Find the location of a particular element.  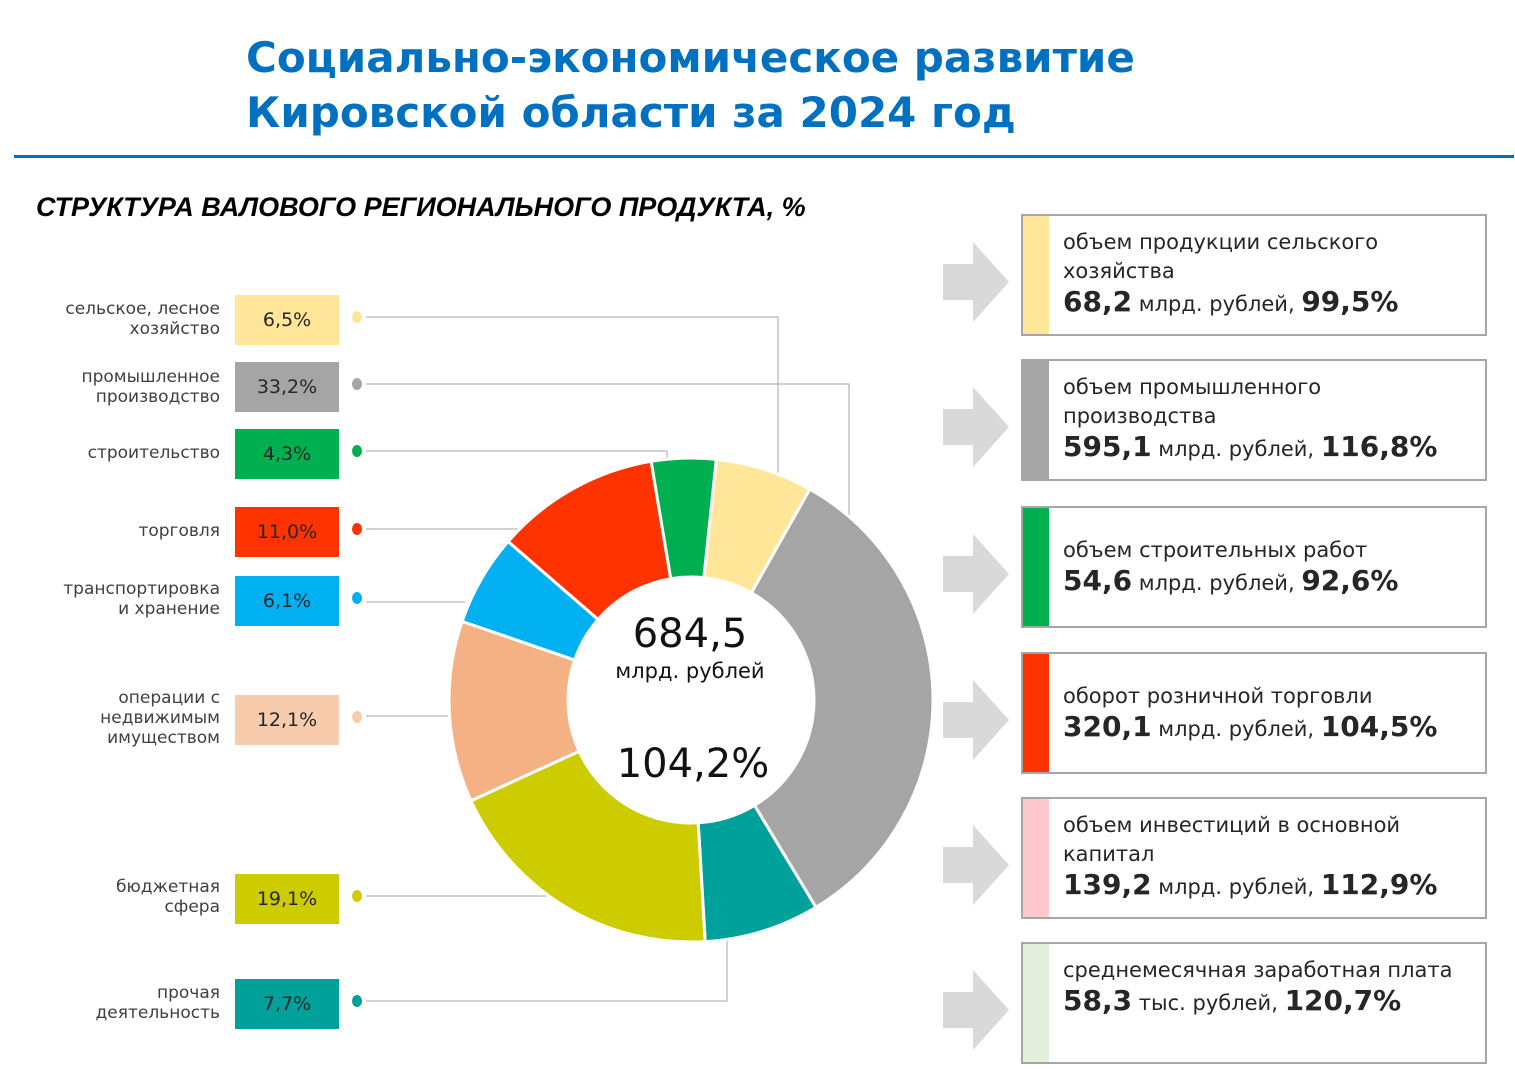

indicator-value: 68,2 is located at coordinates (1098, 301).